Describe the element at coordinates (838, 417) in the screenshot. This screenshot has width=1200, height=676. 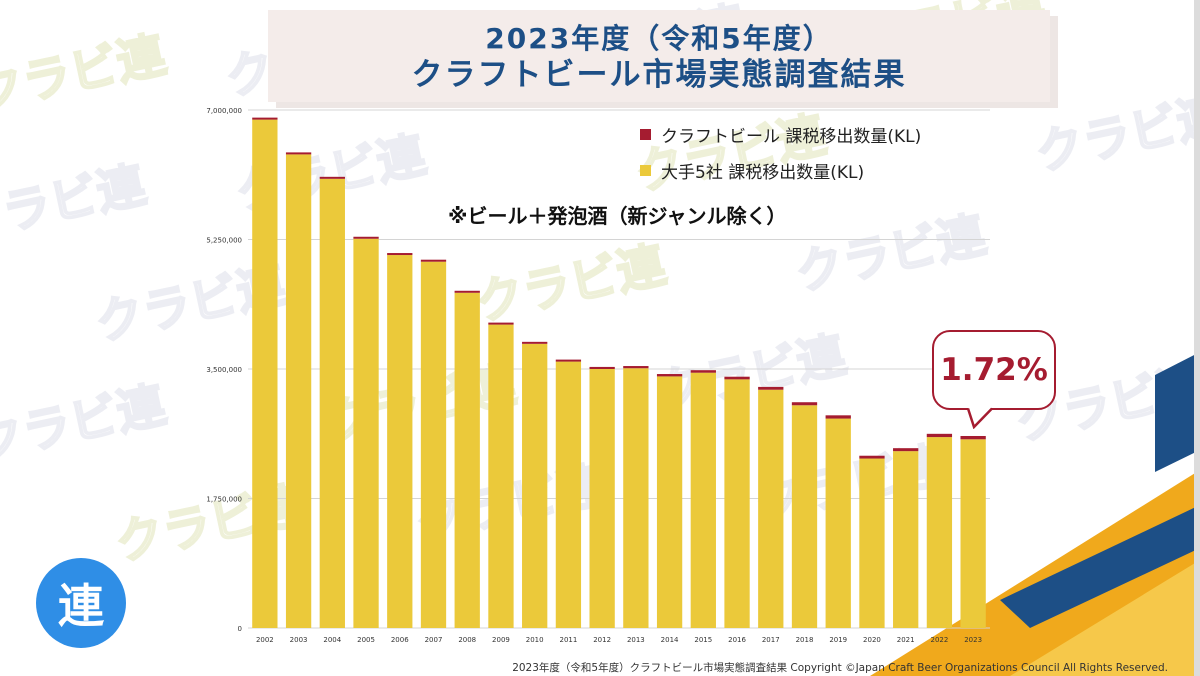
I see `bar-craft-2019` at that location.